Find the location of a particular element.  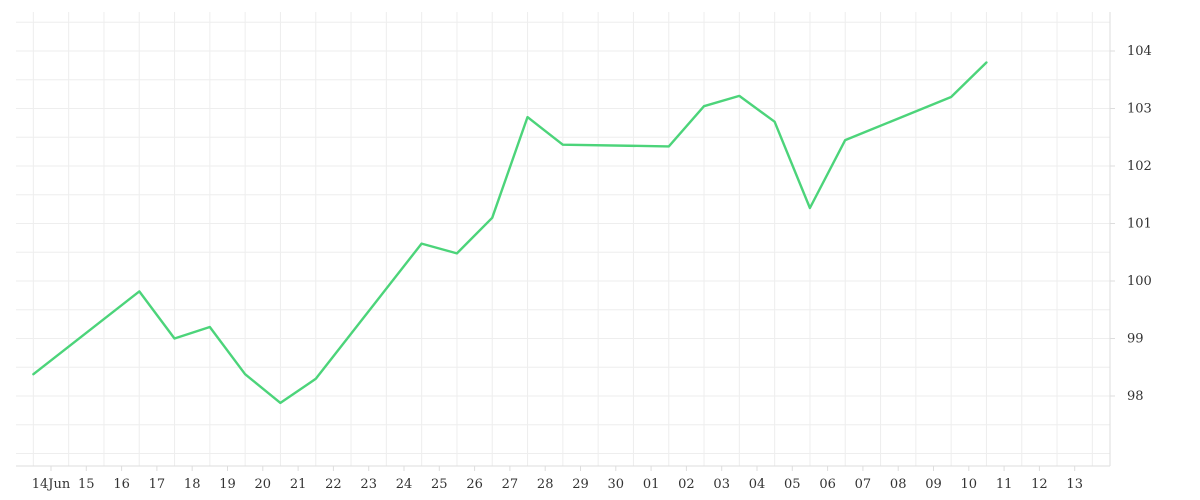

x-tick-label: 11 is located at coordinates (1004, 484).